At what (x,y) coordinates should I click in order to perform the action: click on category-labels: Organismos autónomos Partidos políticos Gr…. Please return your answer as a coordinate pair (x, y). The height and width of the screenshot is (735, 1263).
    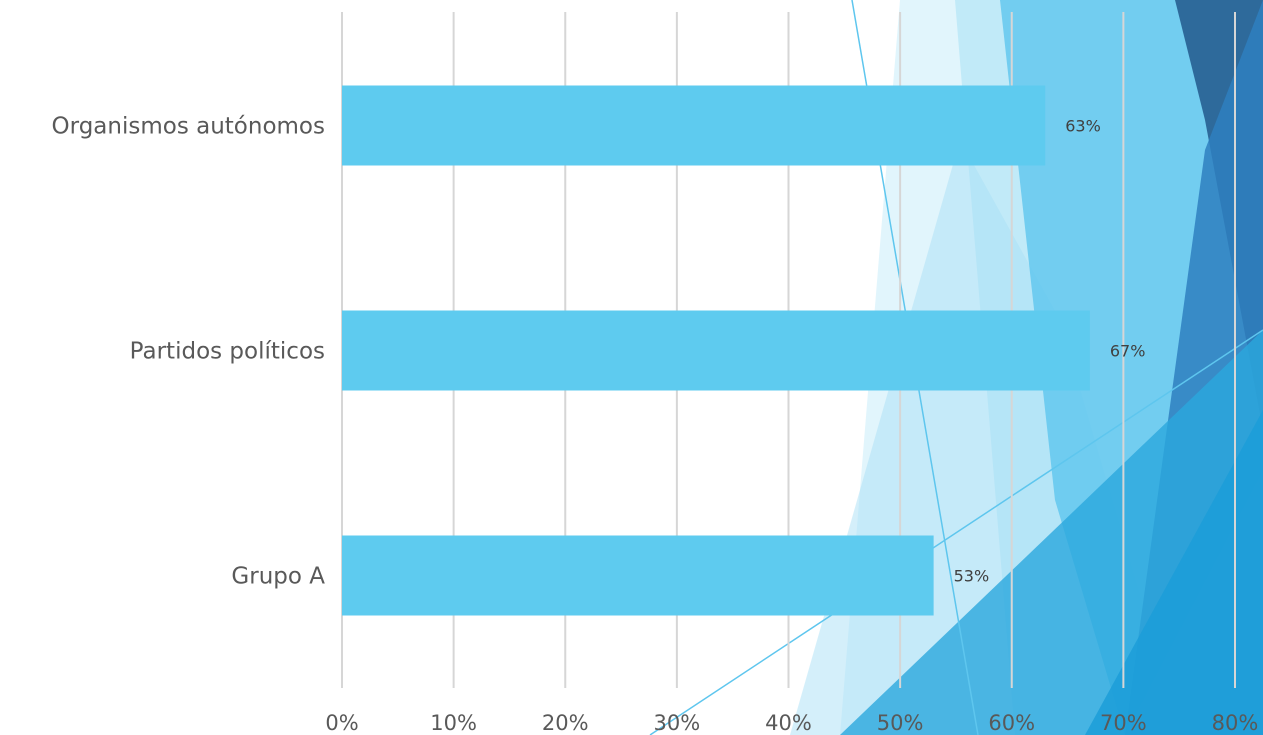
    Looking at the image, I should click on (189, 352).